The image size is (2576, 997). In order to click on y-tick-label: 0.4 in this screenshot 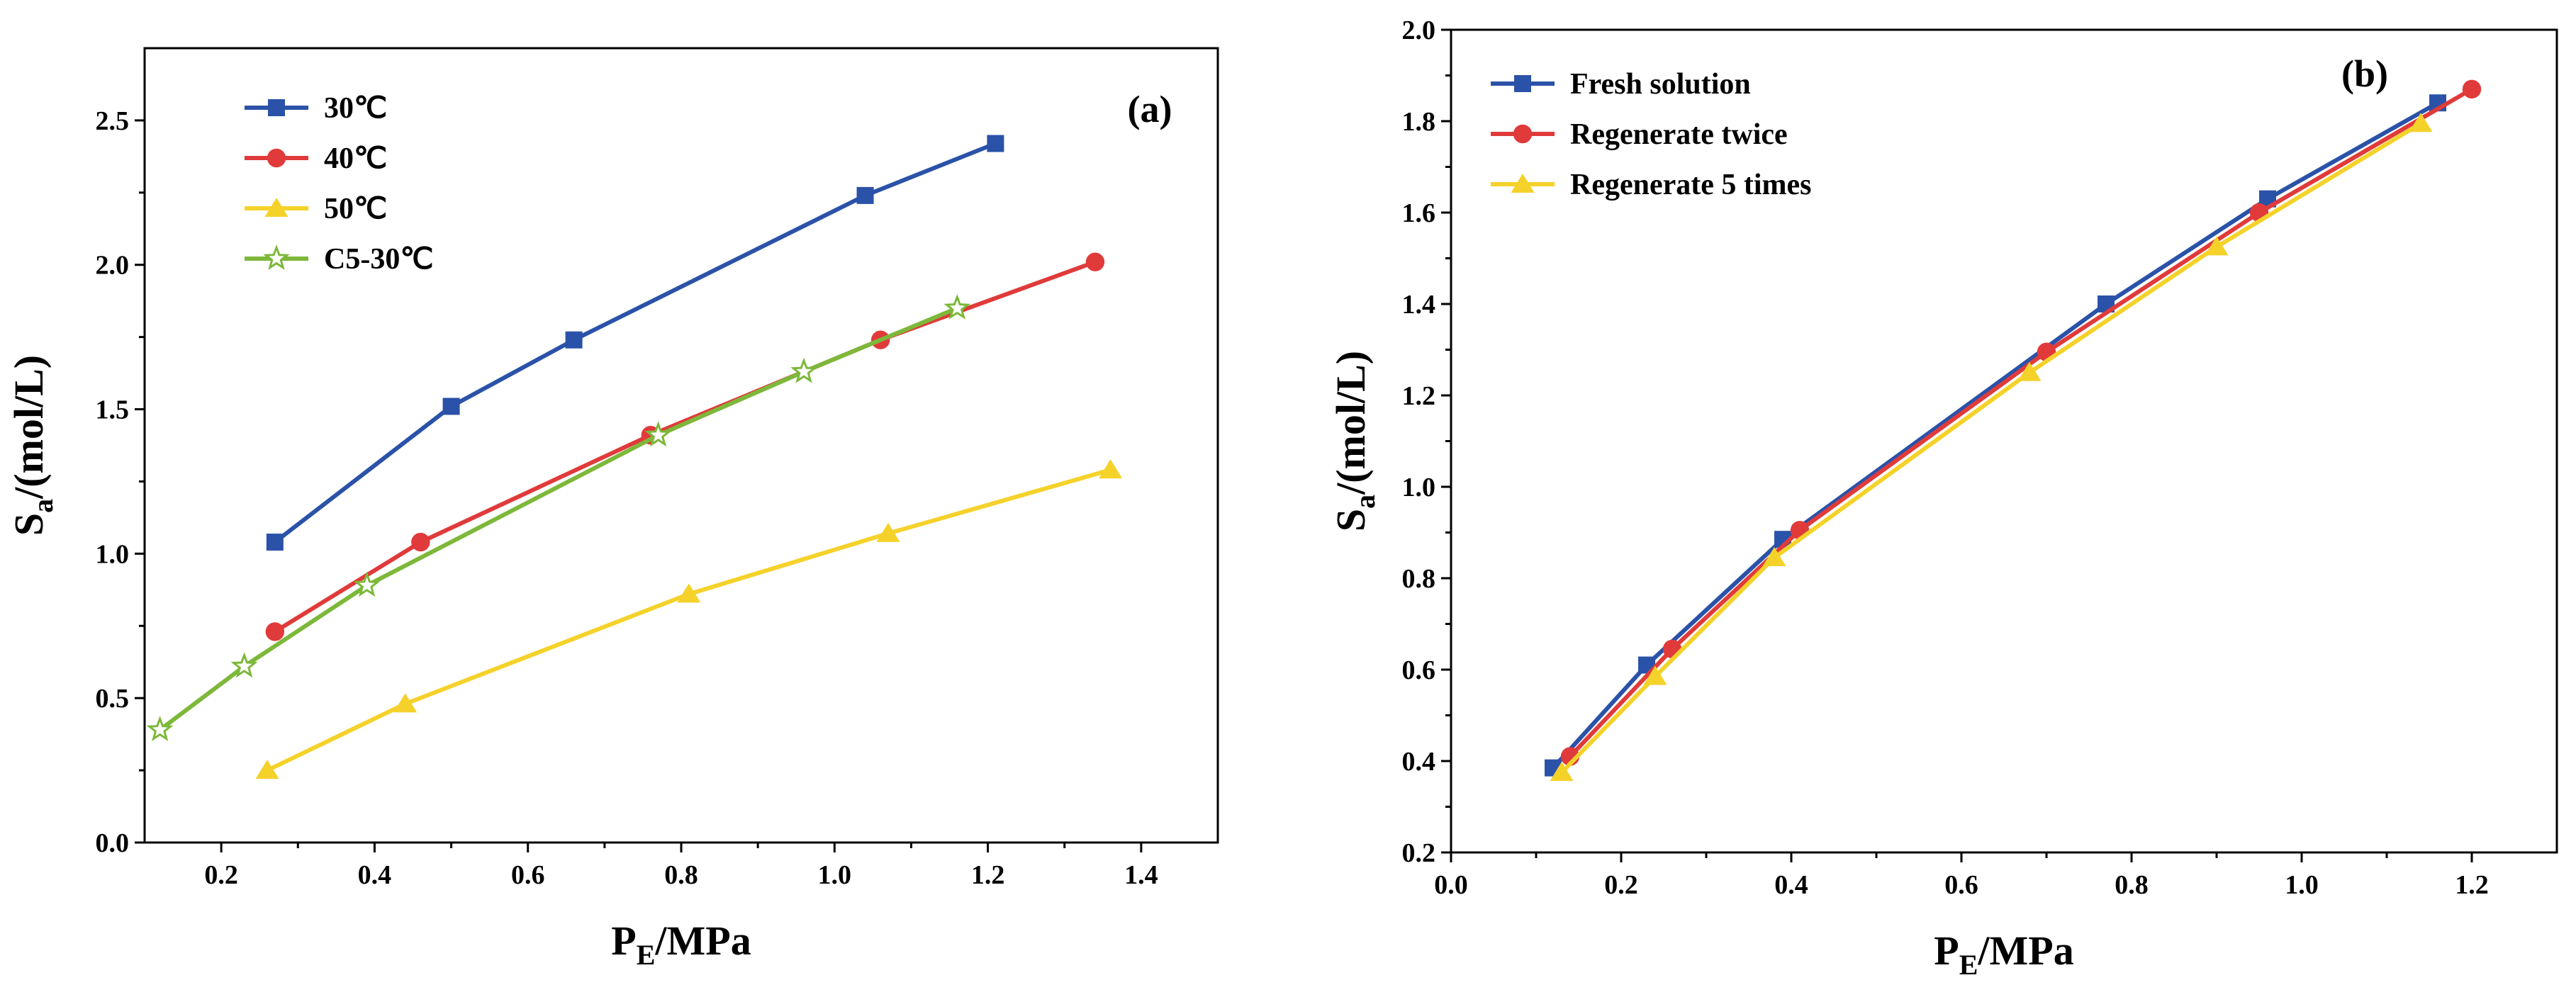, I will do `click(1419, 762)`.